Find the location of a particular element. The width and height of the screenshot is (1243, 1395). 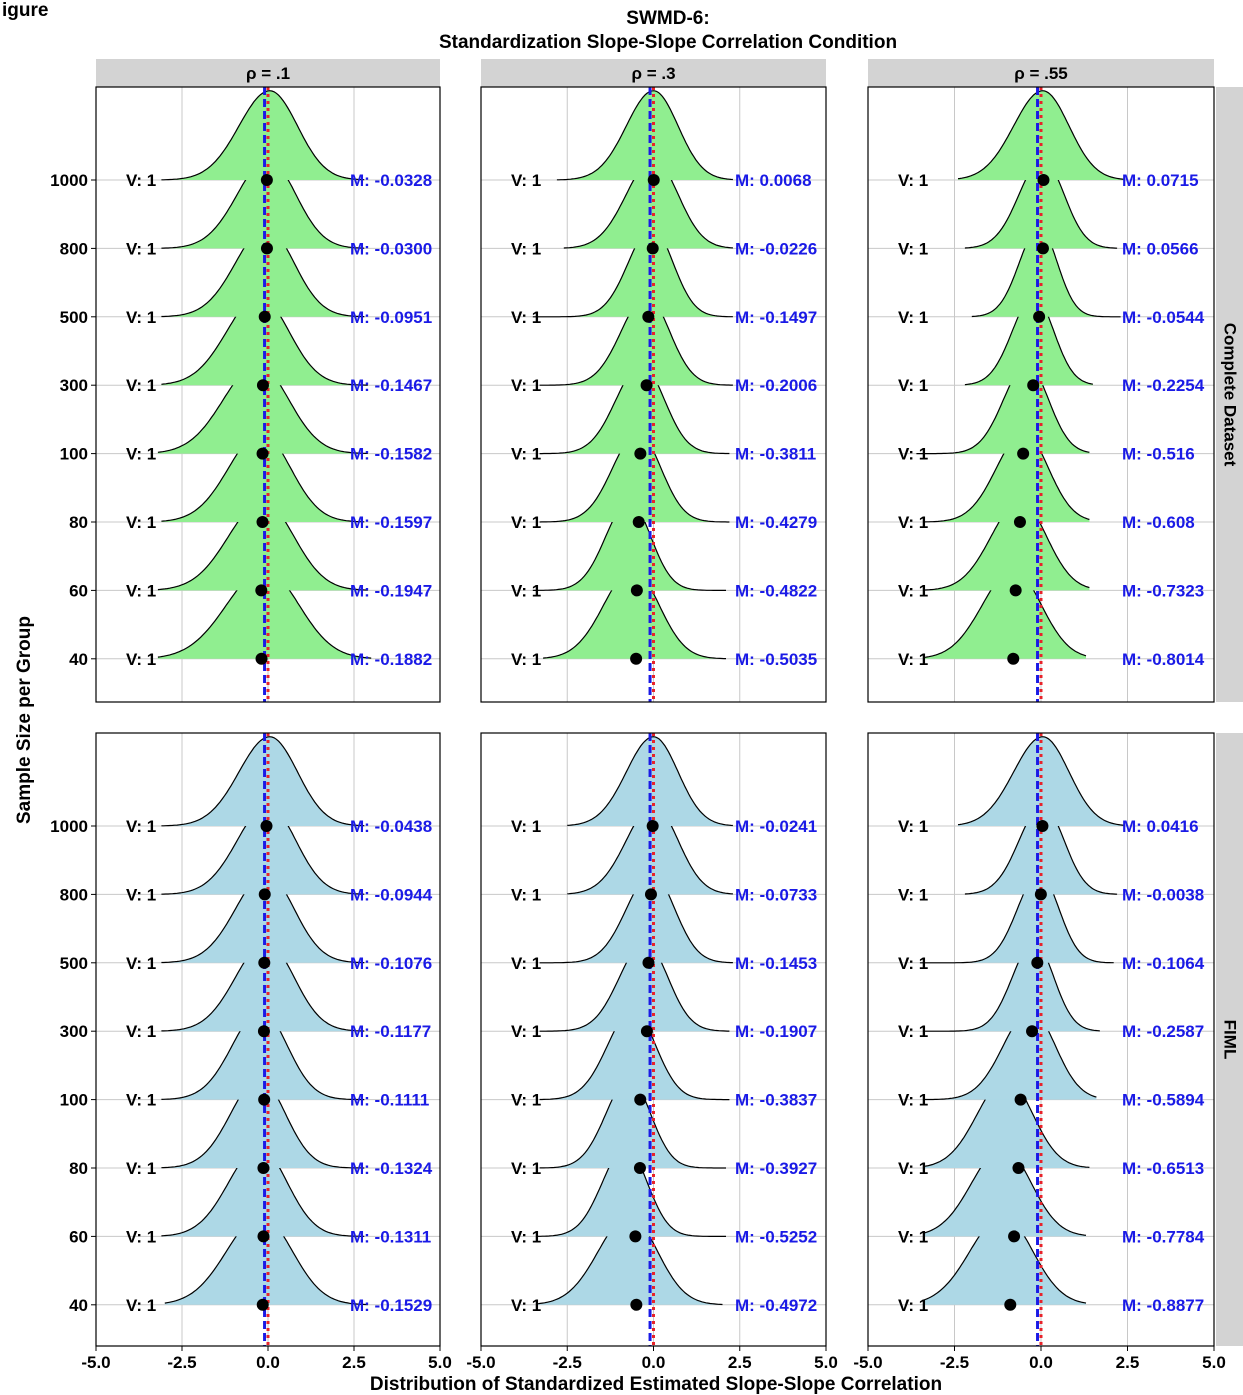

x-tick-label: 0.0 is located at coordinates (268, 1362).